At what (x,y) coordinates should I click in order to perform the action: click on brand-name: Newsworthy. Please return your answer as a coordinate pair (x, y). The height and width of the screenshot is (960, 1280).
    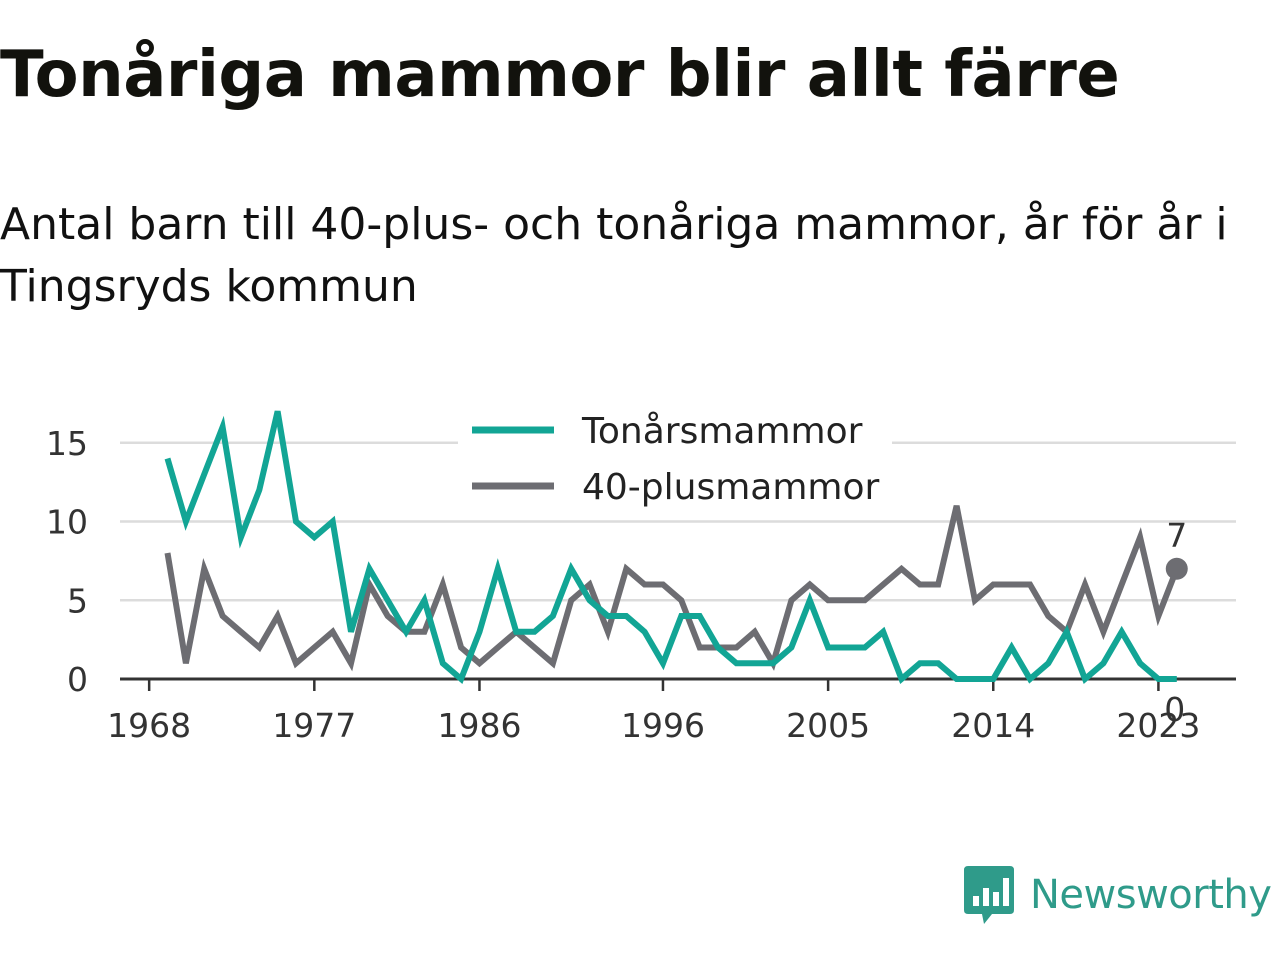
    Looking at the image, I should click on (1151, 895).